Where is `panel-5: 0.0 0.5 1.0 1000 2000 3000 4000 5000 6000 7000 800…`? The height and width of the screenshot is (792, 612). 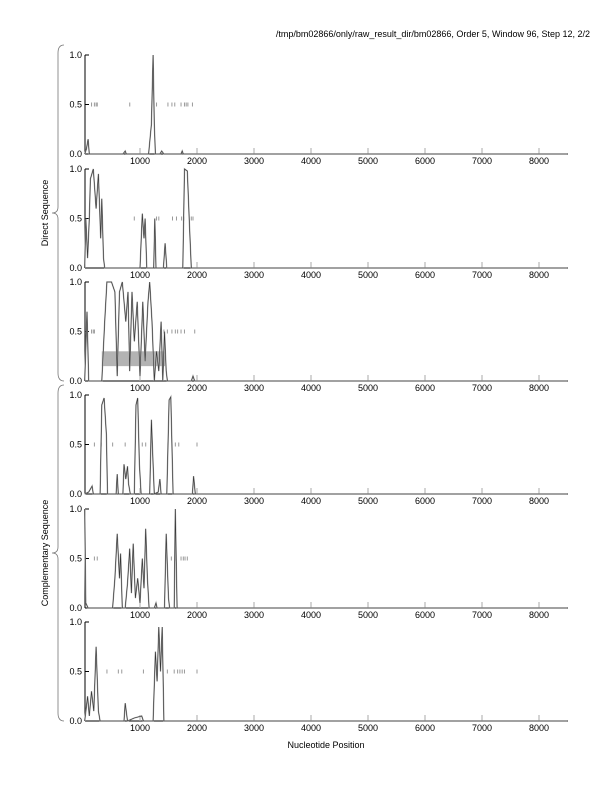 panel-5: 0.0 0.5 1.0 1000 2000 3000 4000 5000 6000 7000 800… is located at coordinates (318, 562).